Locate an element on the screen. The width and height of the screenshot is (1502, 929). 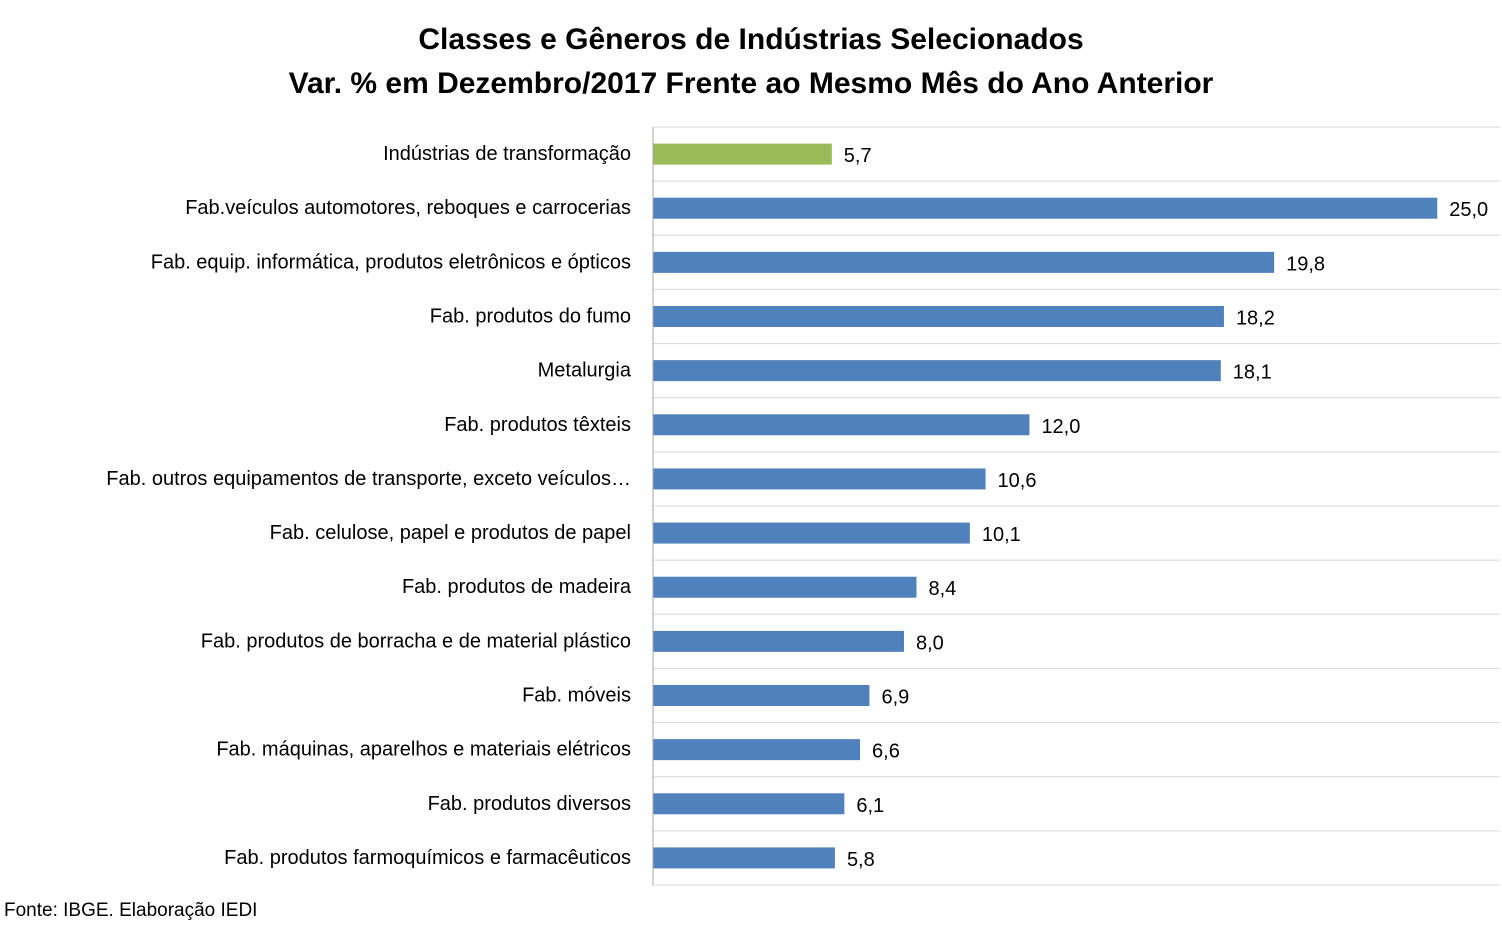
category-label: Fab. celulose, papel e produtos de papel is located at coordinates (450, 533).